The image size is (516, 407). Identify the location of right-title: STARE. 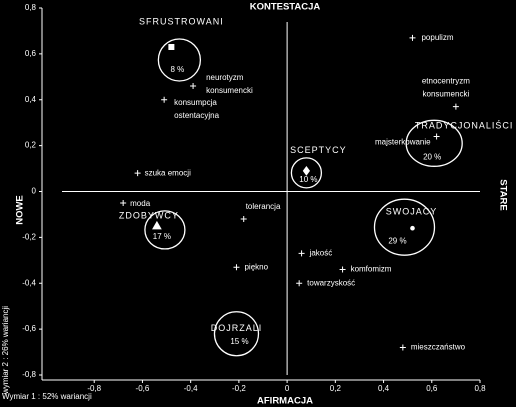
(502, 195).